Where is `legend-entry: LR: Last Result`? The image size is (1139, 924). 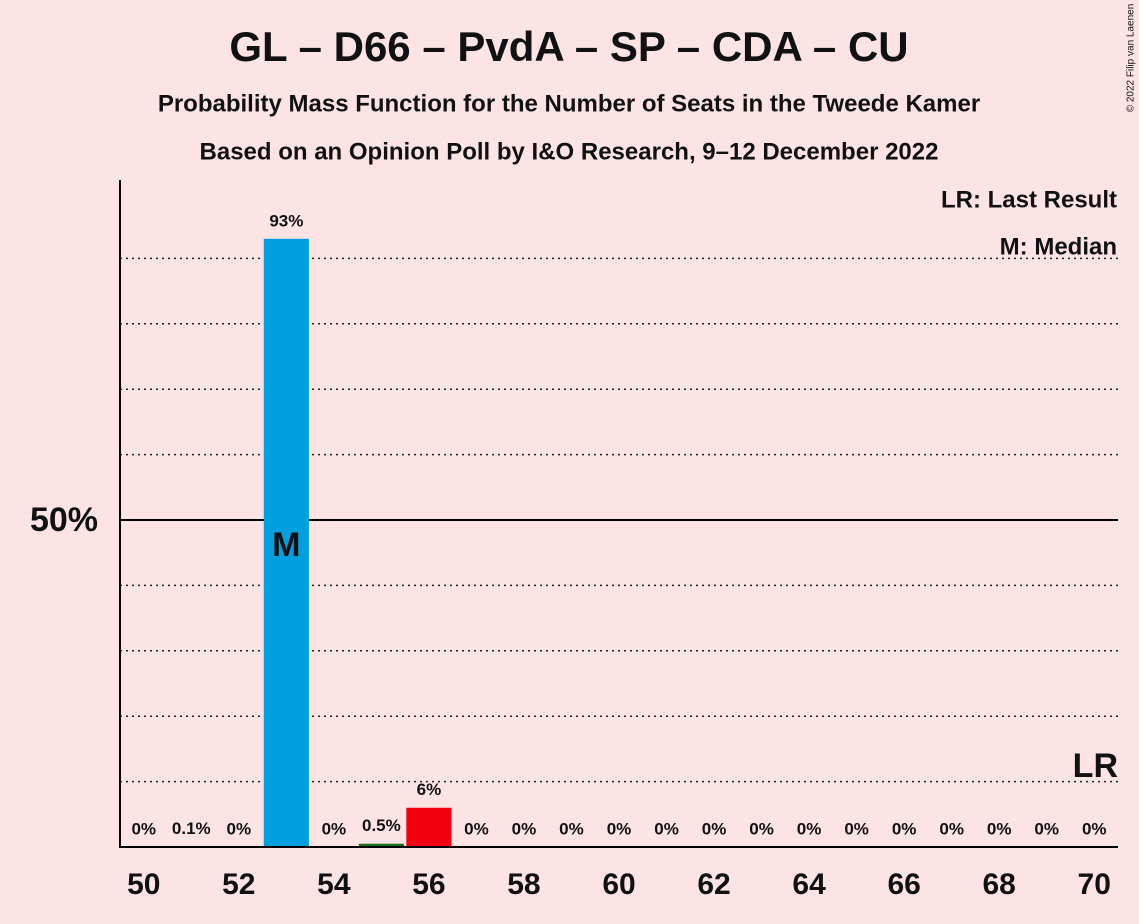 legend-entry: LR: Last Result is located at coordinates (1029, 199).